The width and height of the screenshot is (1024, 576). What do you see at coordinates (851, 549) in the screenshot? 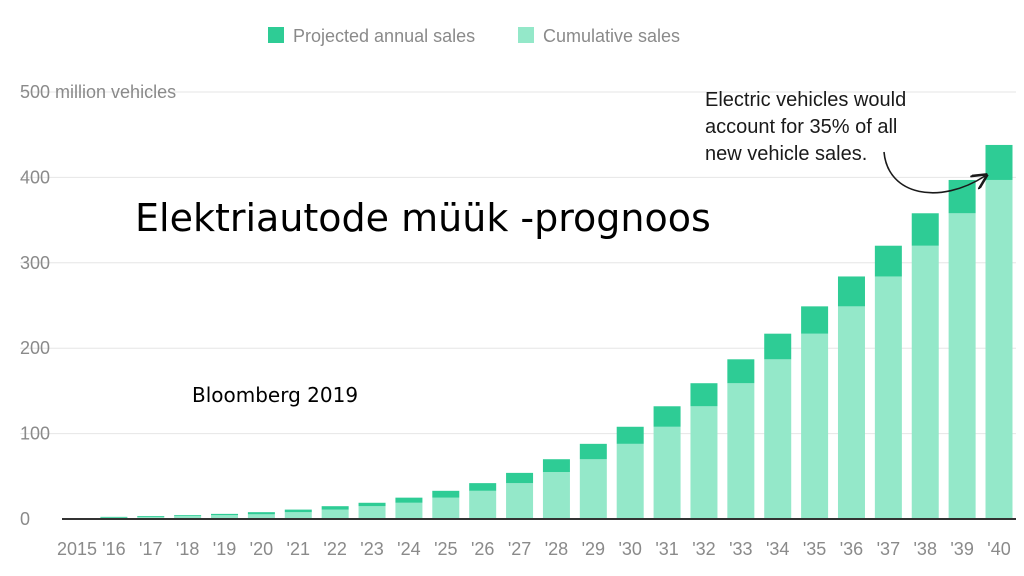
I see `x-tick-label: '36` at bounding box center [851, 549].